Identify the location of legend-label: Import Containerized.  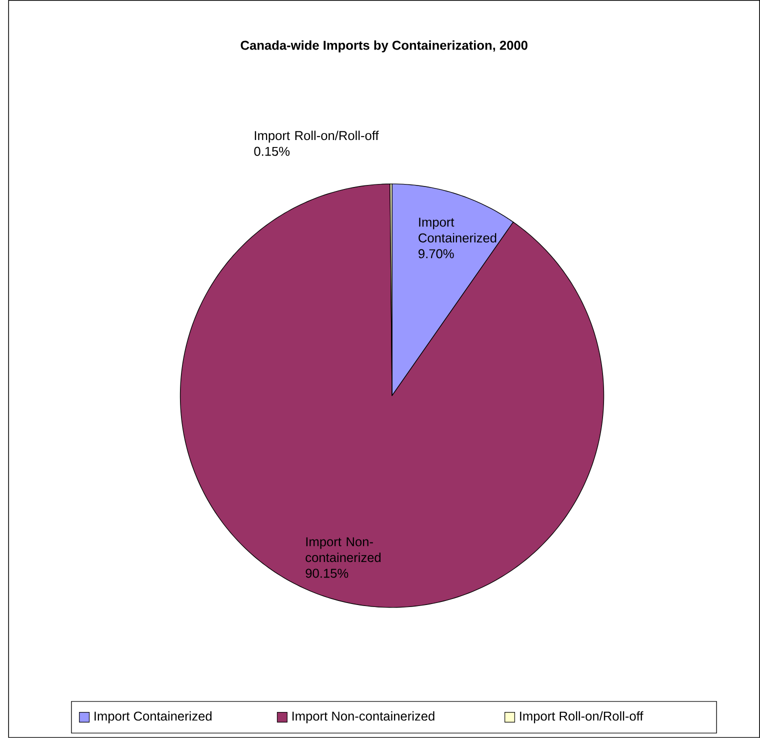
(153, 717).